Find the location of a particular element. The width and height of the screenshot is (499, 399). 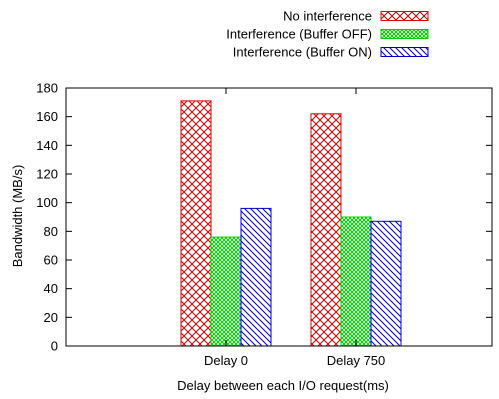

x-tick-label: Delay 0 is located at coordinates (226, 360).